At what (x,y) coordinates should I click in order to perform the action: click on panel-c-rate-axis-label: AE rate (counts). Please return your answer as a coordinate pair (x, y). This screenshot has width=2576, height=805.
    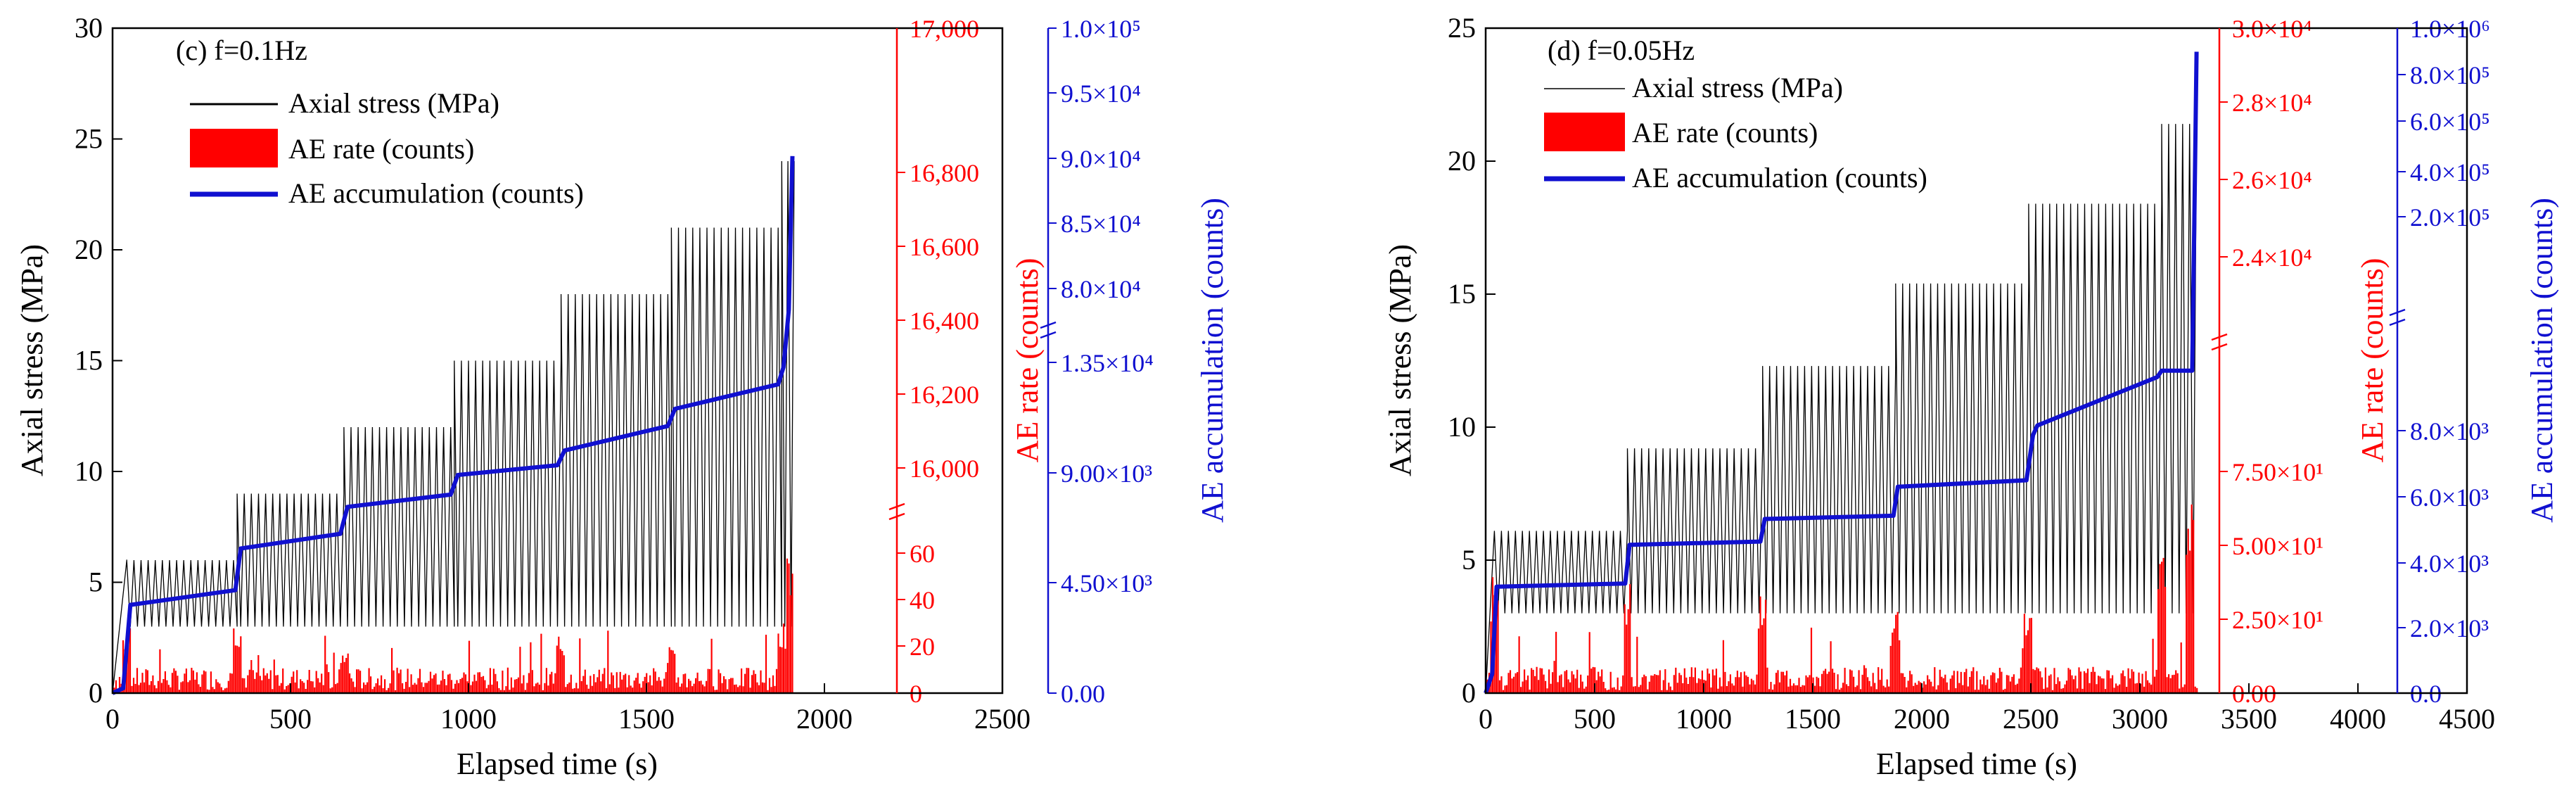
    Looking at the image, I should click on (1027, 360).